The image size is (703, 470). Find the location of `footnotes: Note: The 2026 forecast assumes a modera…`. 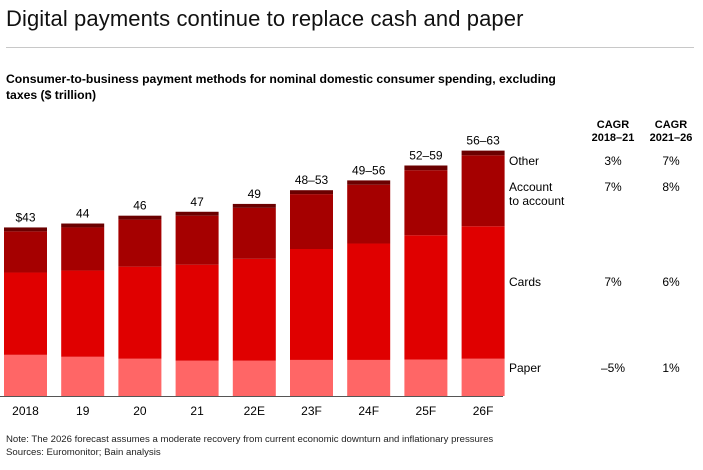

footnotes: Note: The 2026 forecast assumes a modera… is located at coordinates (249, 446).